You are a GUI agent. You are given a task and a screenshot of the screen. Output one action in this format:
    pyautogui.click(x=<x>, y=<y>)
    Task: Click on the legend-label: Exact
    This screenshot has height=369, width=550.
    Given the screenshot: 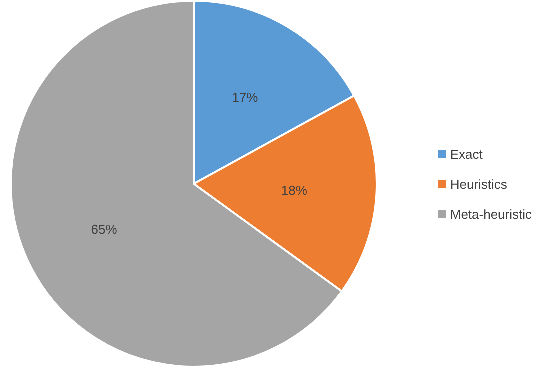 What is the action you would take?
    pyautogui.click(x=466, y=154)
    